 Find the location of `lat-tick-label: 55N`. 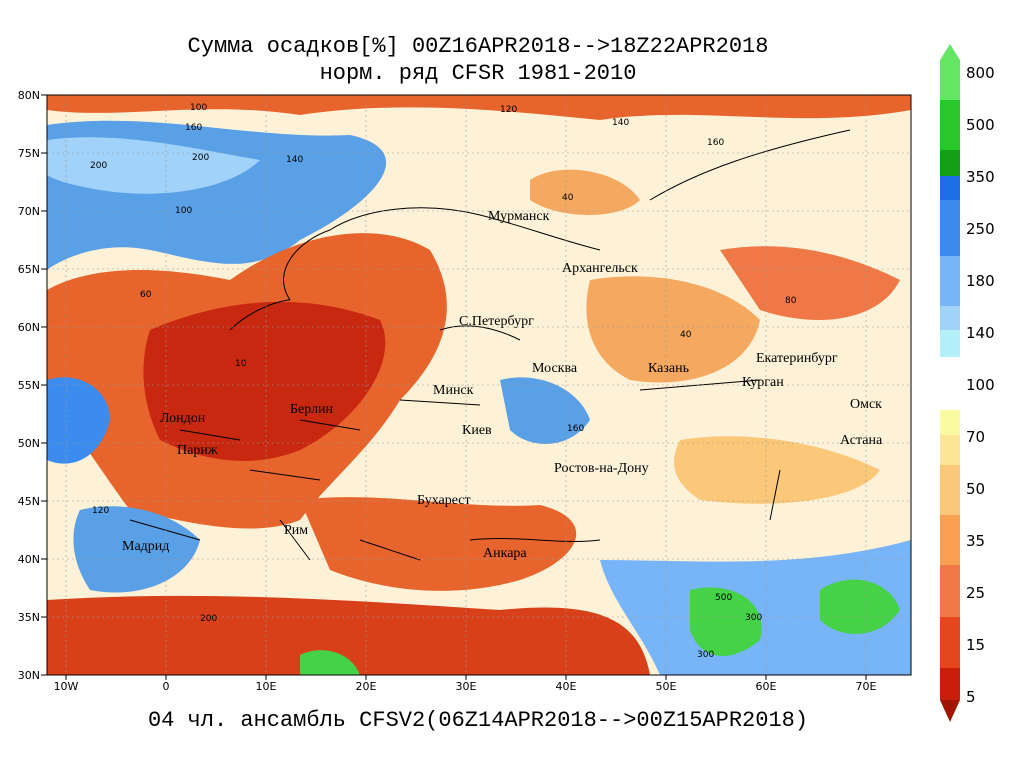

lat-tick-label: 55N is located at coordinates (29, 385).